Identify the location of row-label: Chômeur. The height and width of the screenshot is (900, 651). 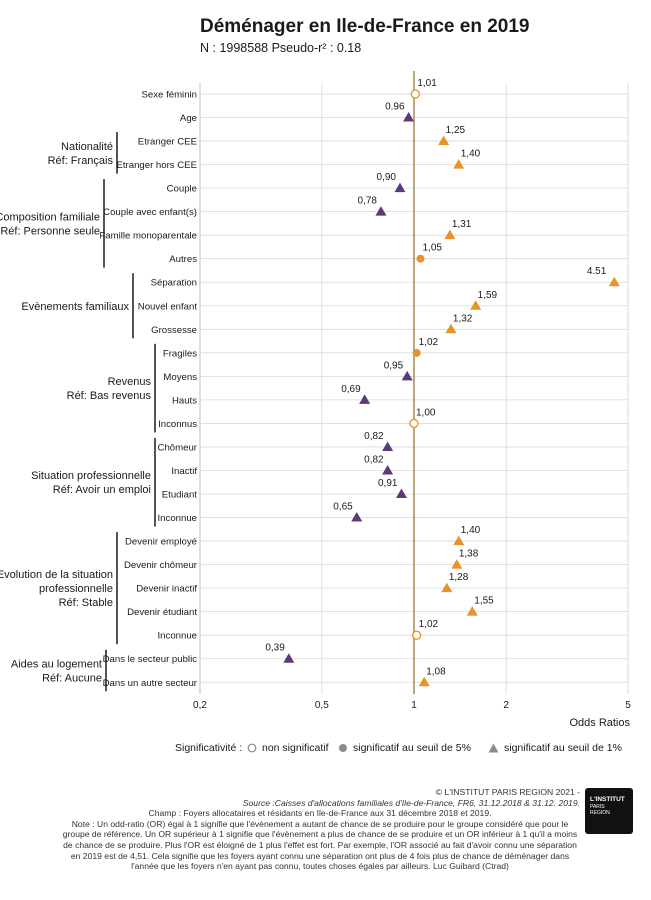
(178, 447).